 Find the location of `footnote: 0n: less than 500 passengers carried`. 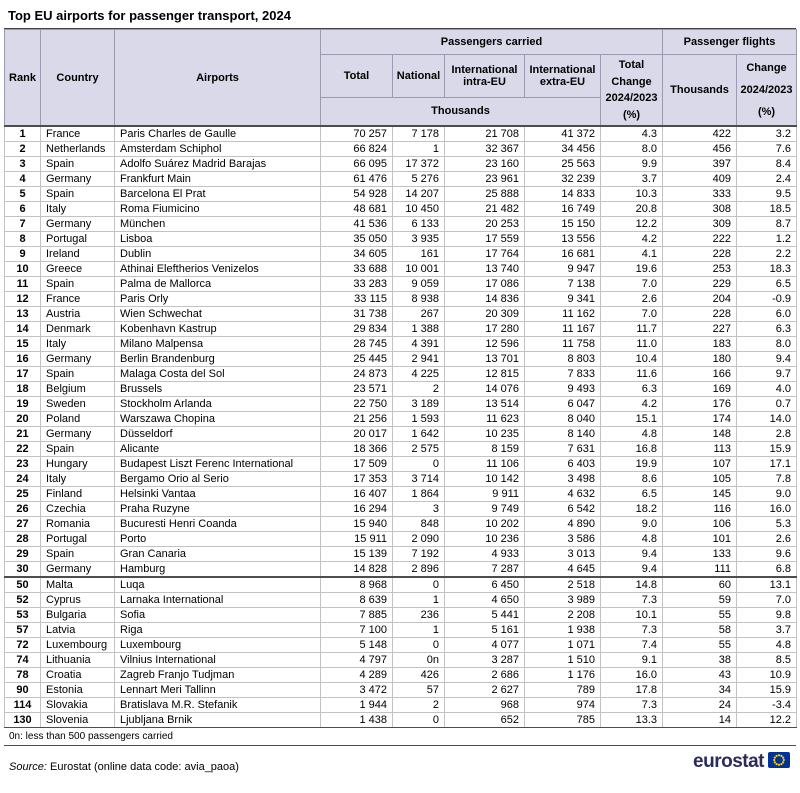

footnote: 0n: less than 500 passengers carried is located at coordinates (91, 736).